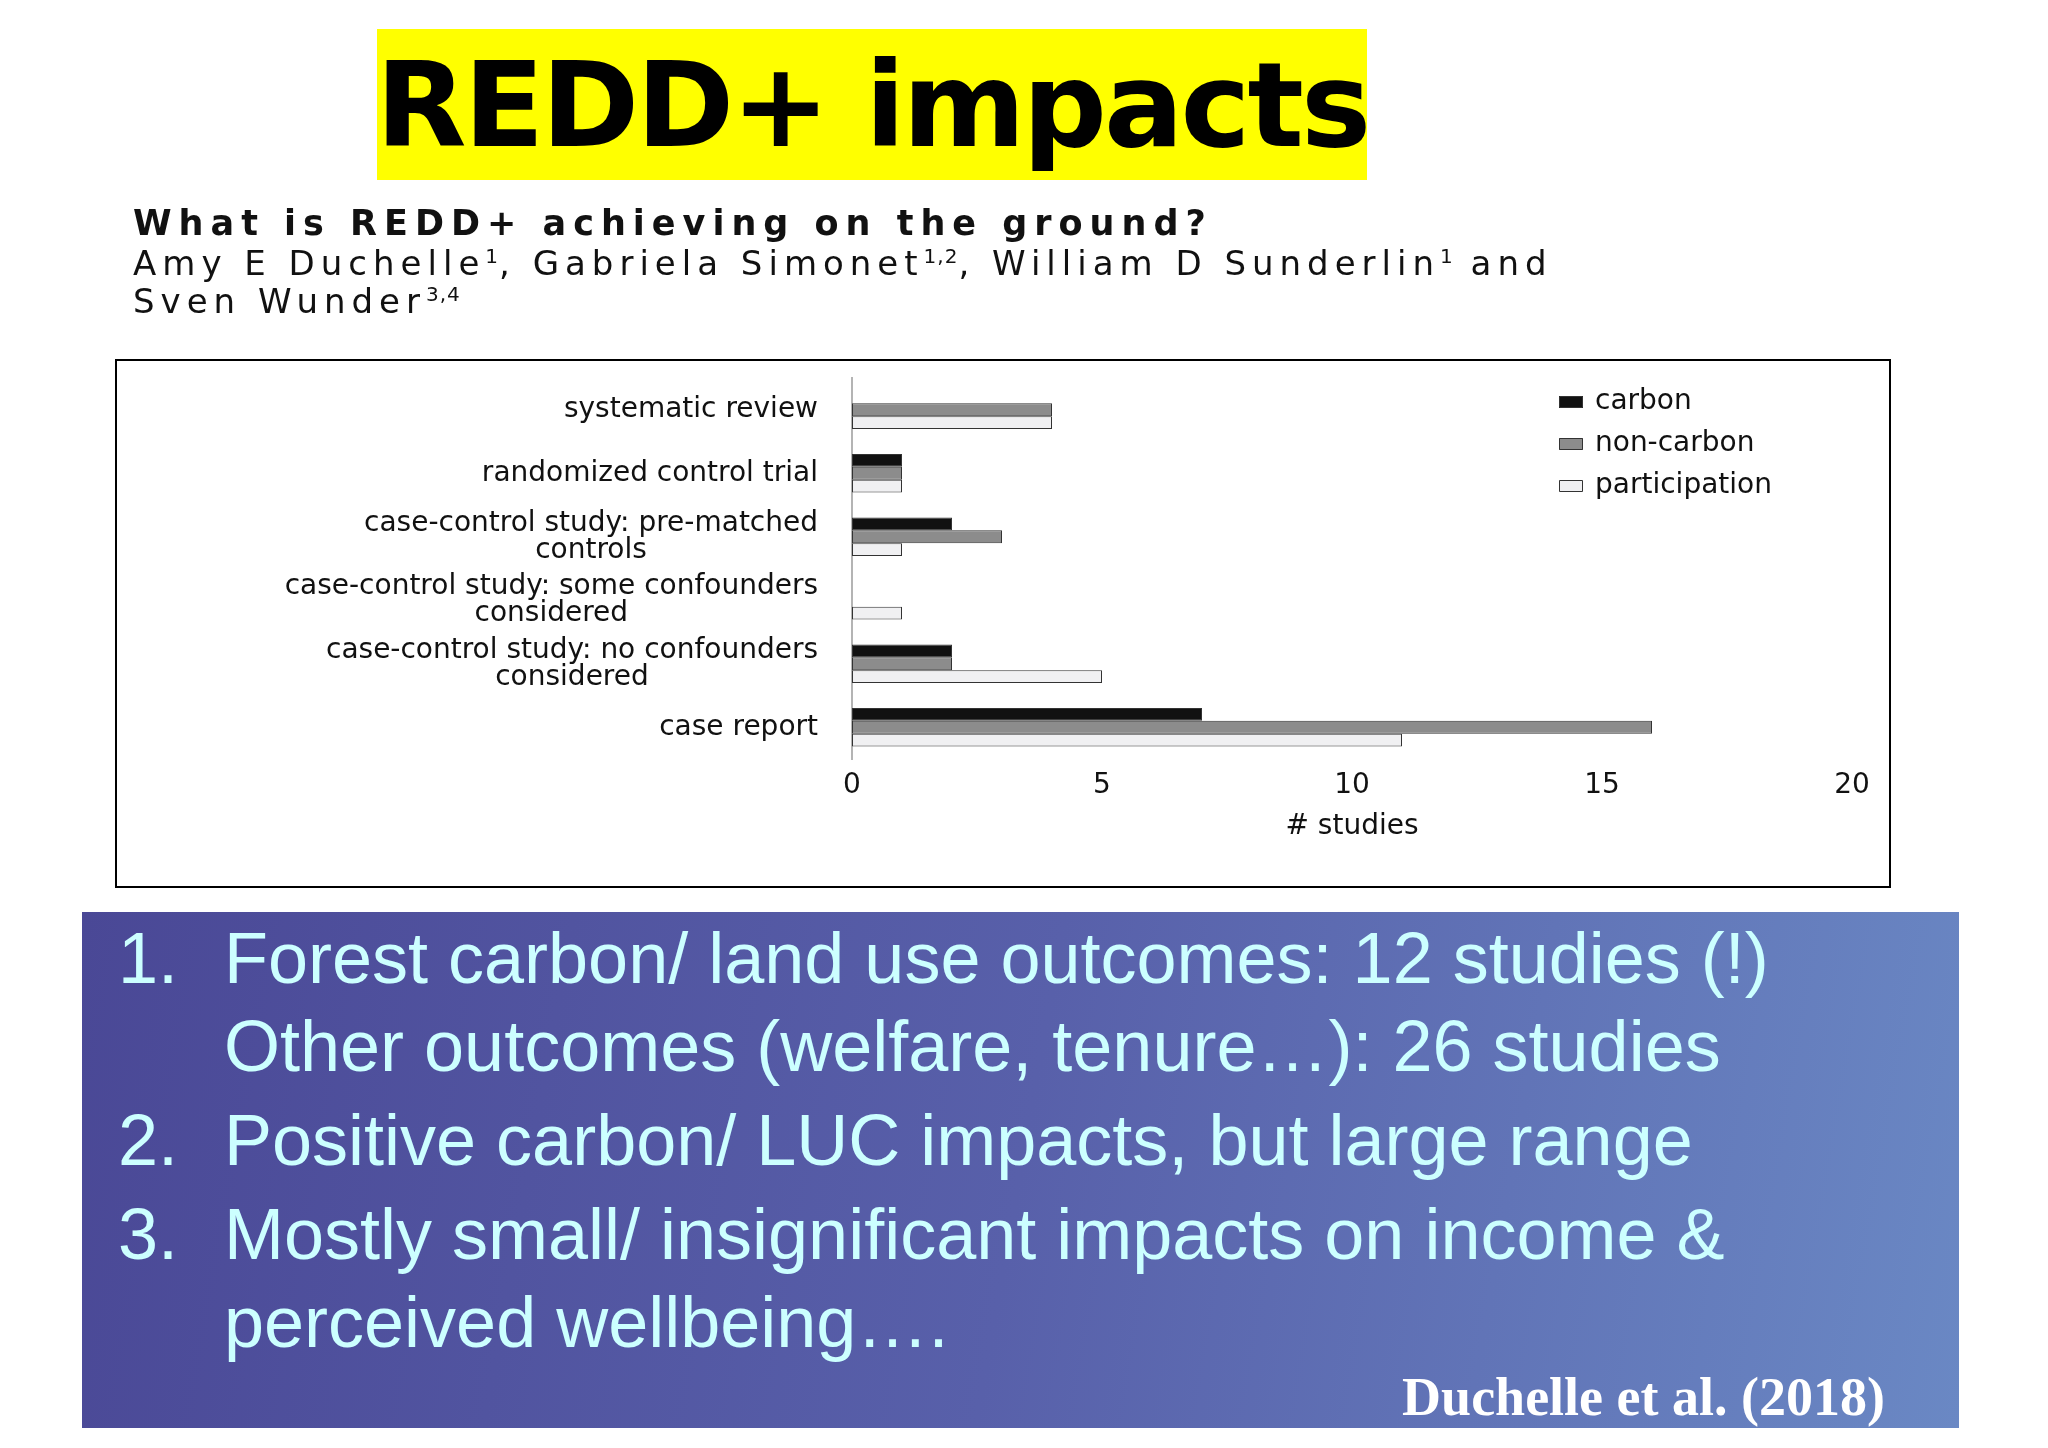  I want to click on y-tick-label: case-control study: some confounders considered, so click(551, 598).